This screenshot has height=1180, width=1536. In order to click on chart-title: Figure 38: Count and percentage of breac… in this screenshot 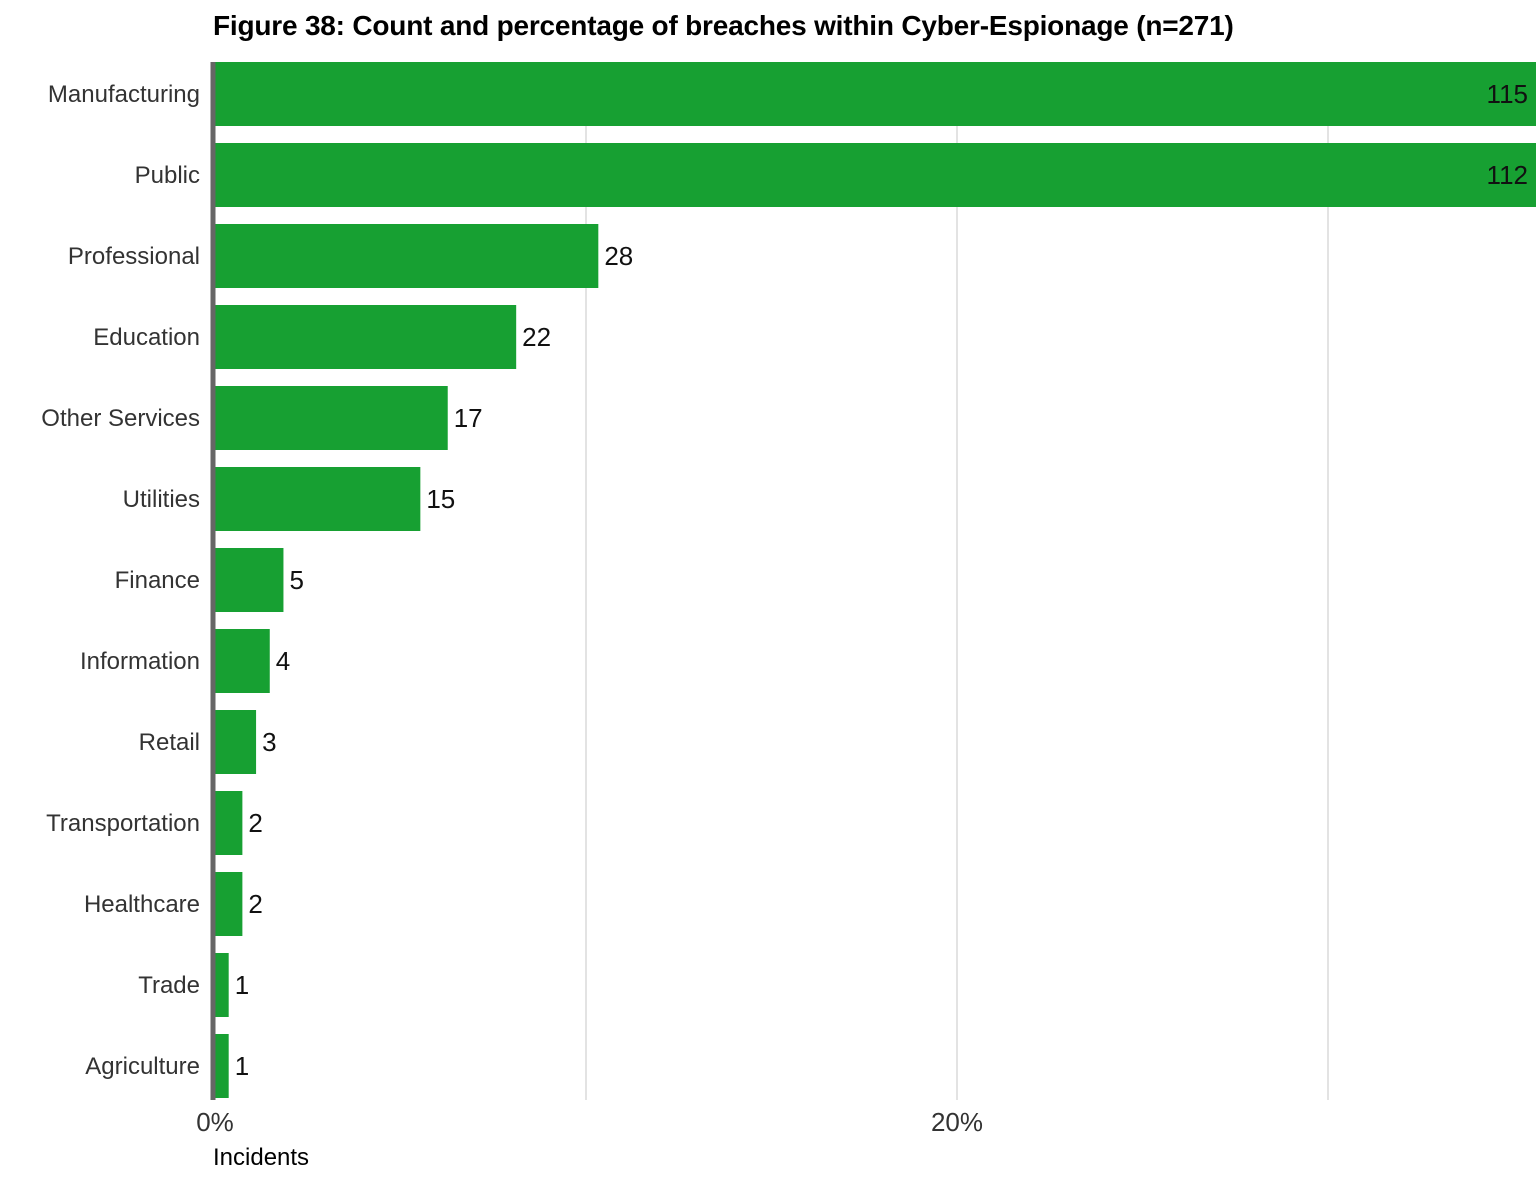, I will do `click(723, 25)`.